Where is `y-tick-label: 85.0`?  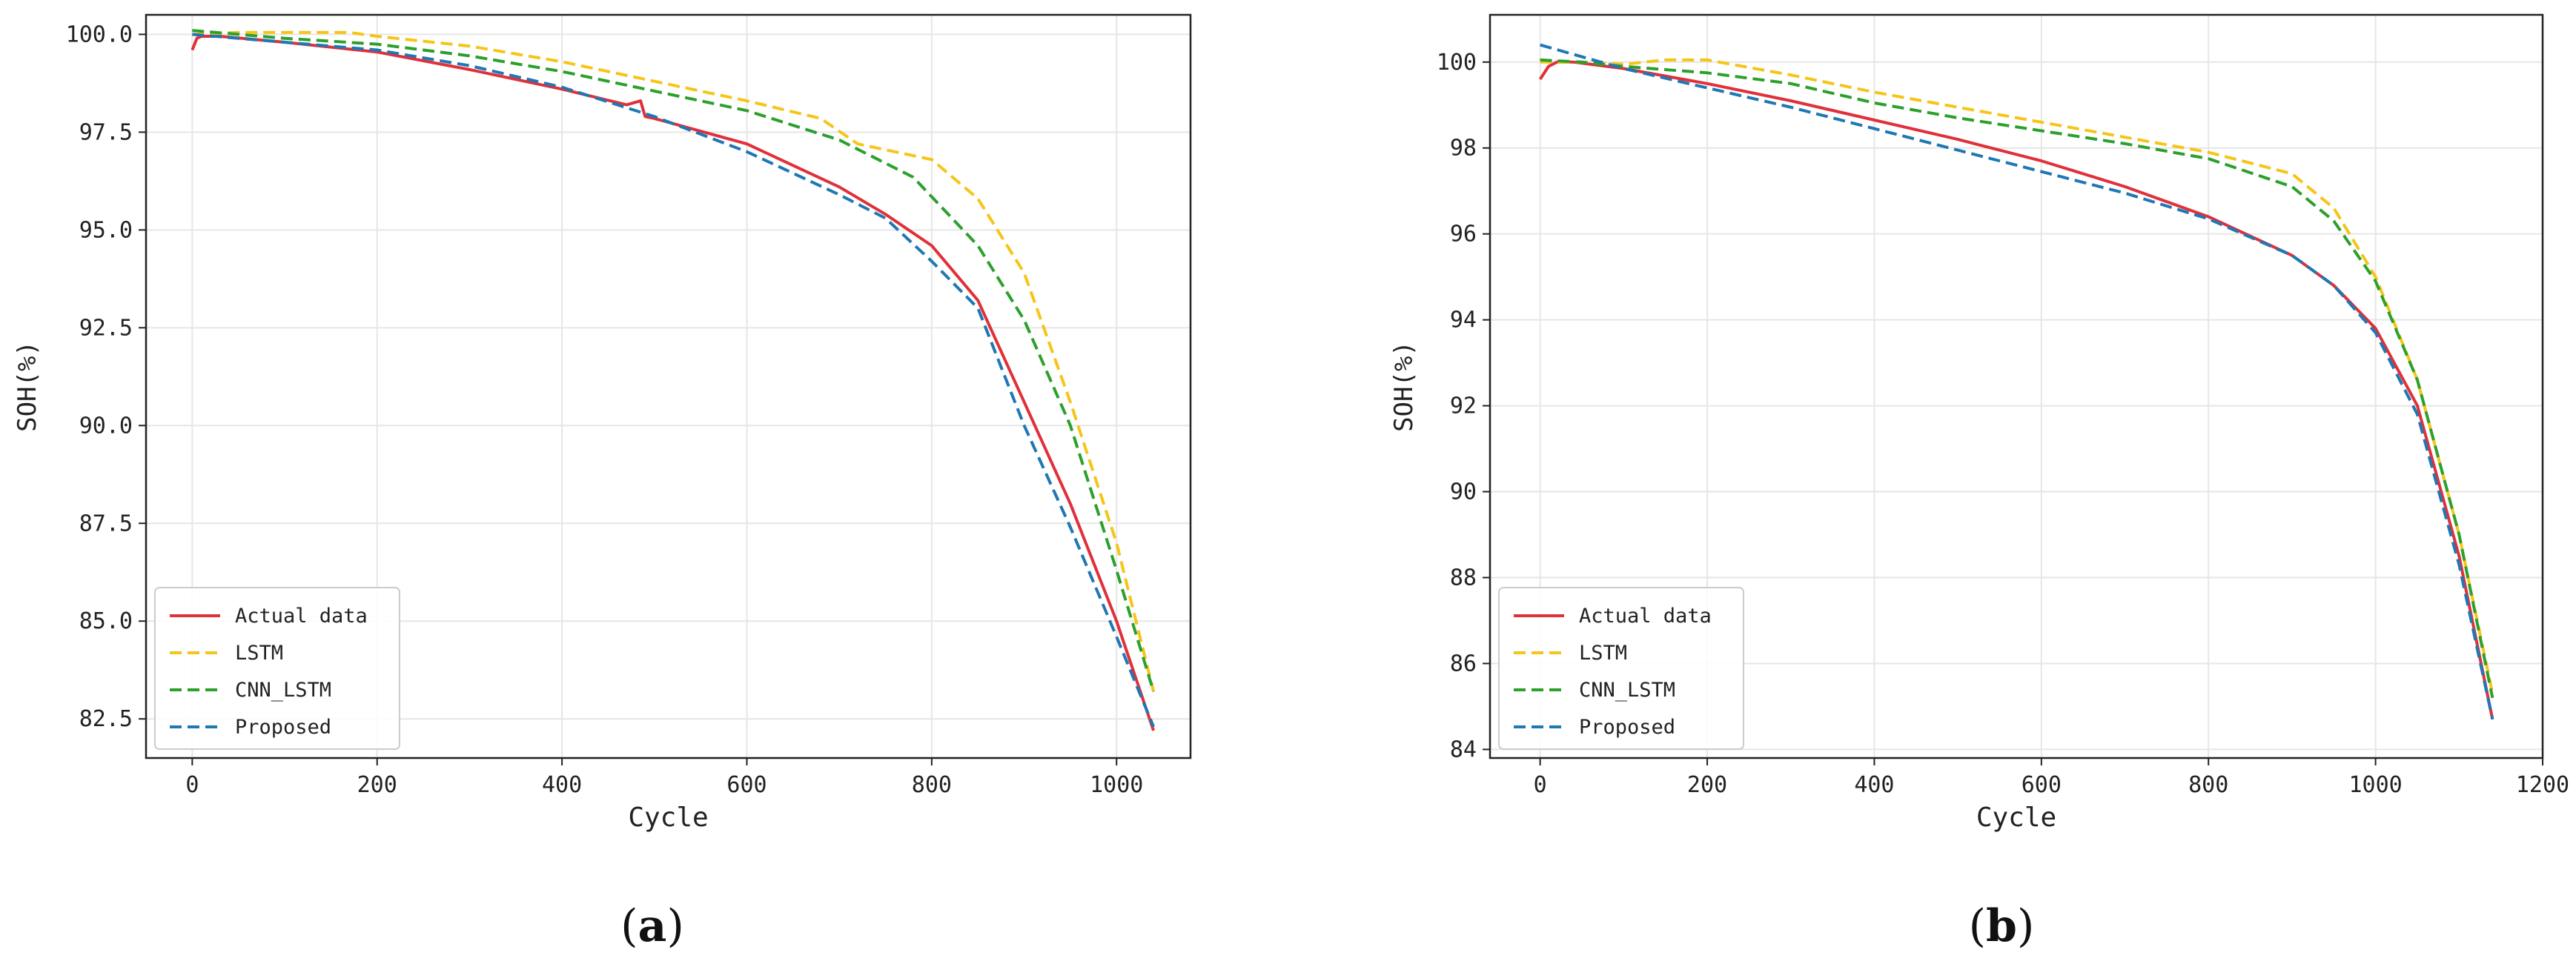 y-tick-label: 85.0 is located at coordinates (106, 621).